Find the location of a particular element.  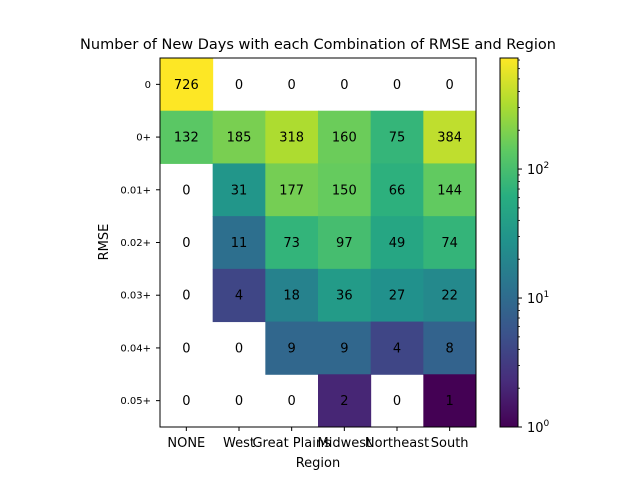

cell-value-label: 75 is located at coordinates (397, 138).